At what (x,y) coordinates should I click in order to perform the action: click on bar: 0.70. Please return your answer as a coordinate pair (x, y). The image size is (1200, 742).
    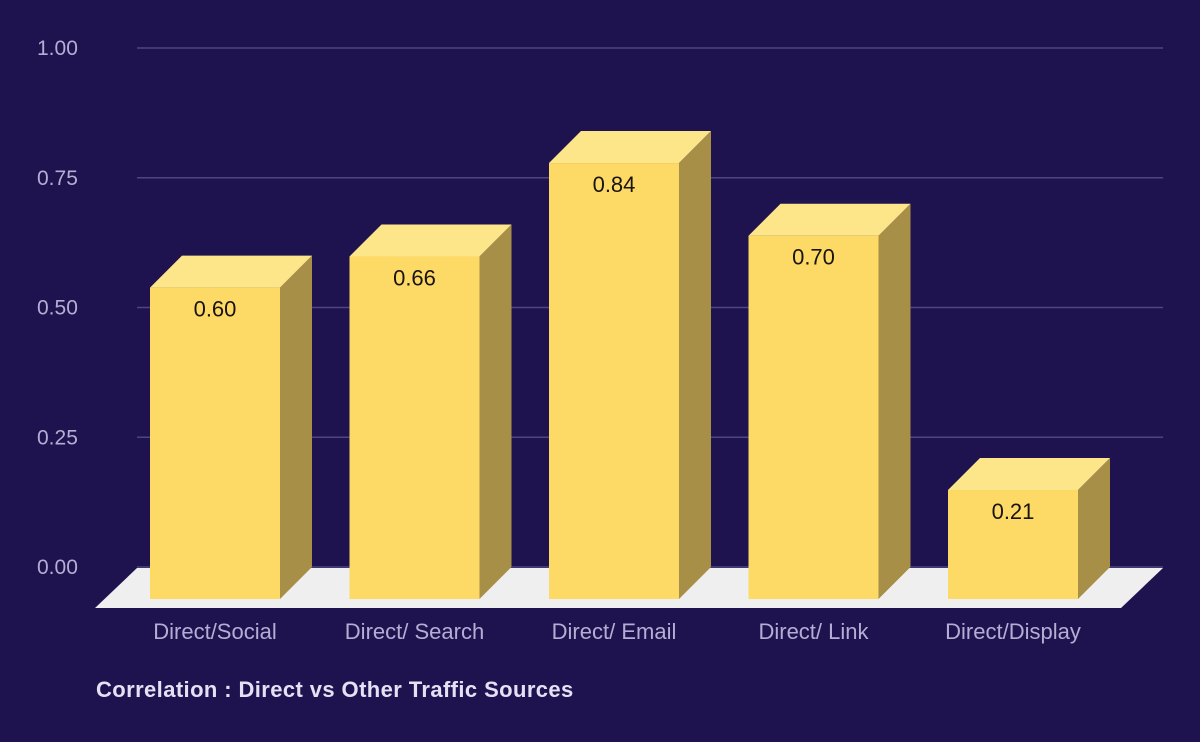
    Looking at the image, I should click on (829, 401).